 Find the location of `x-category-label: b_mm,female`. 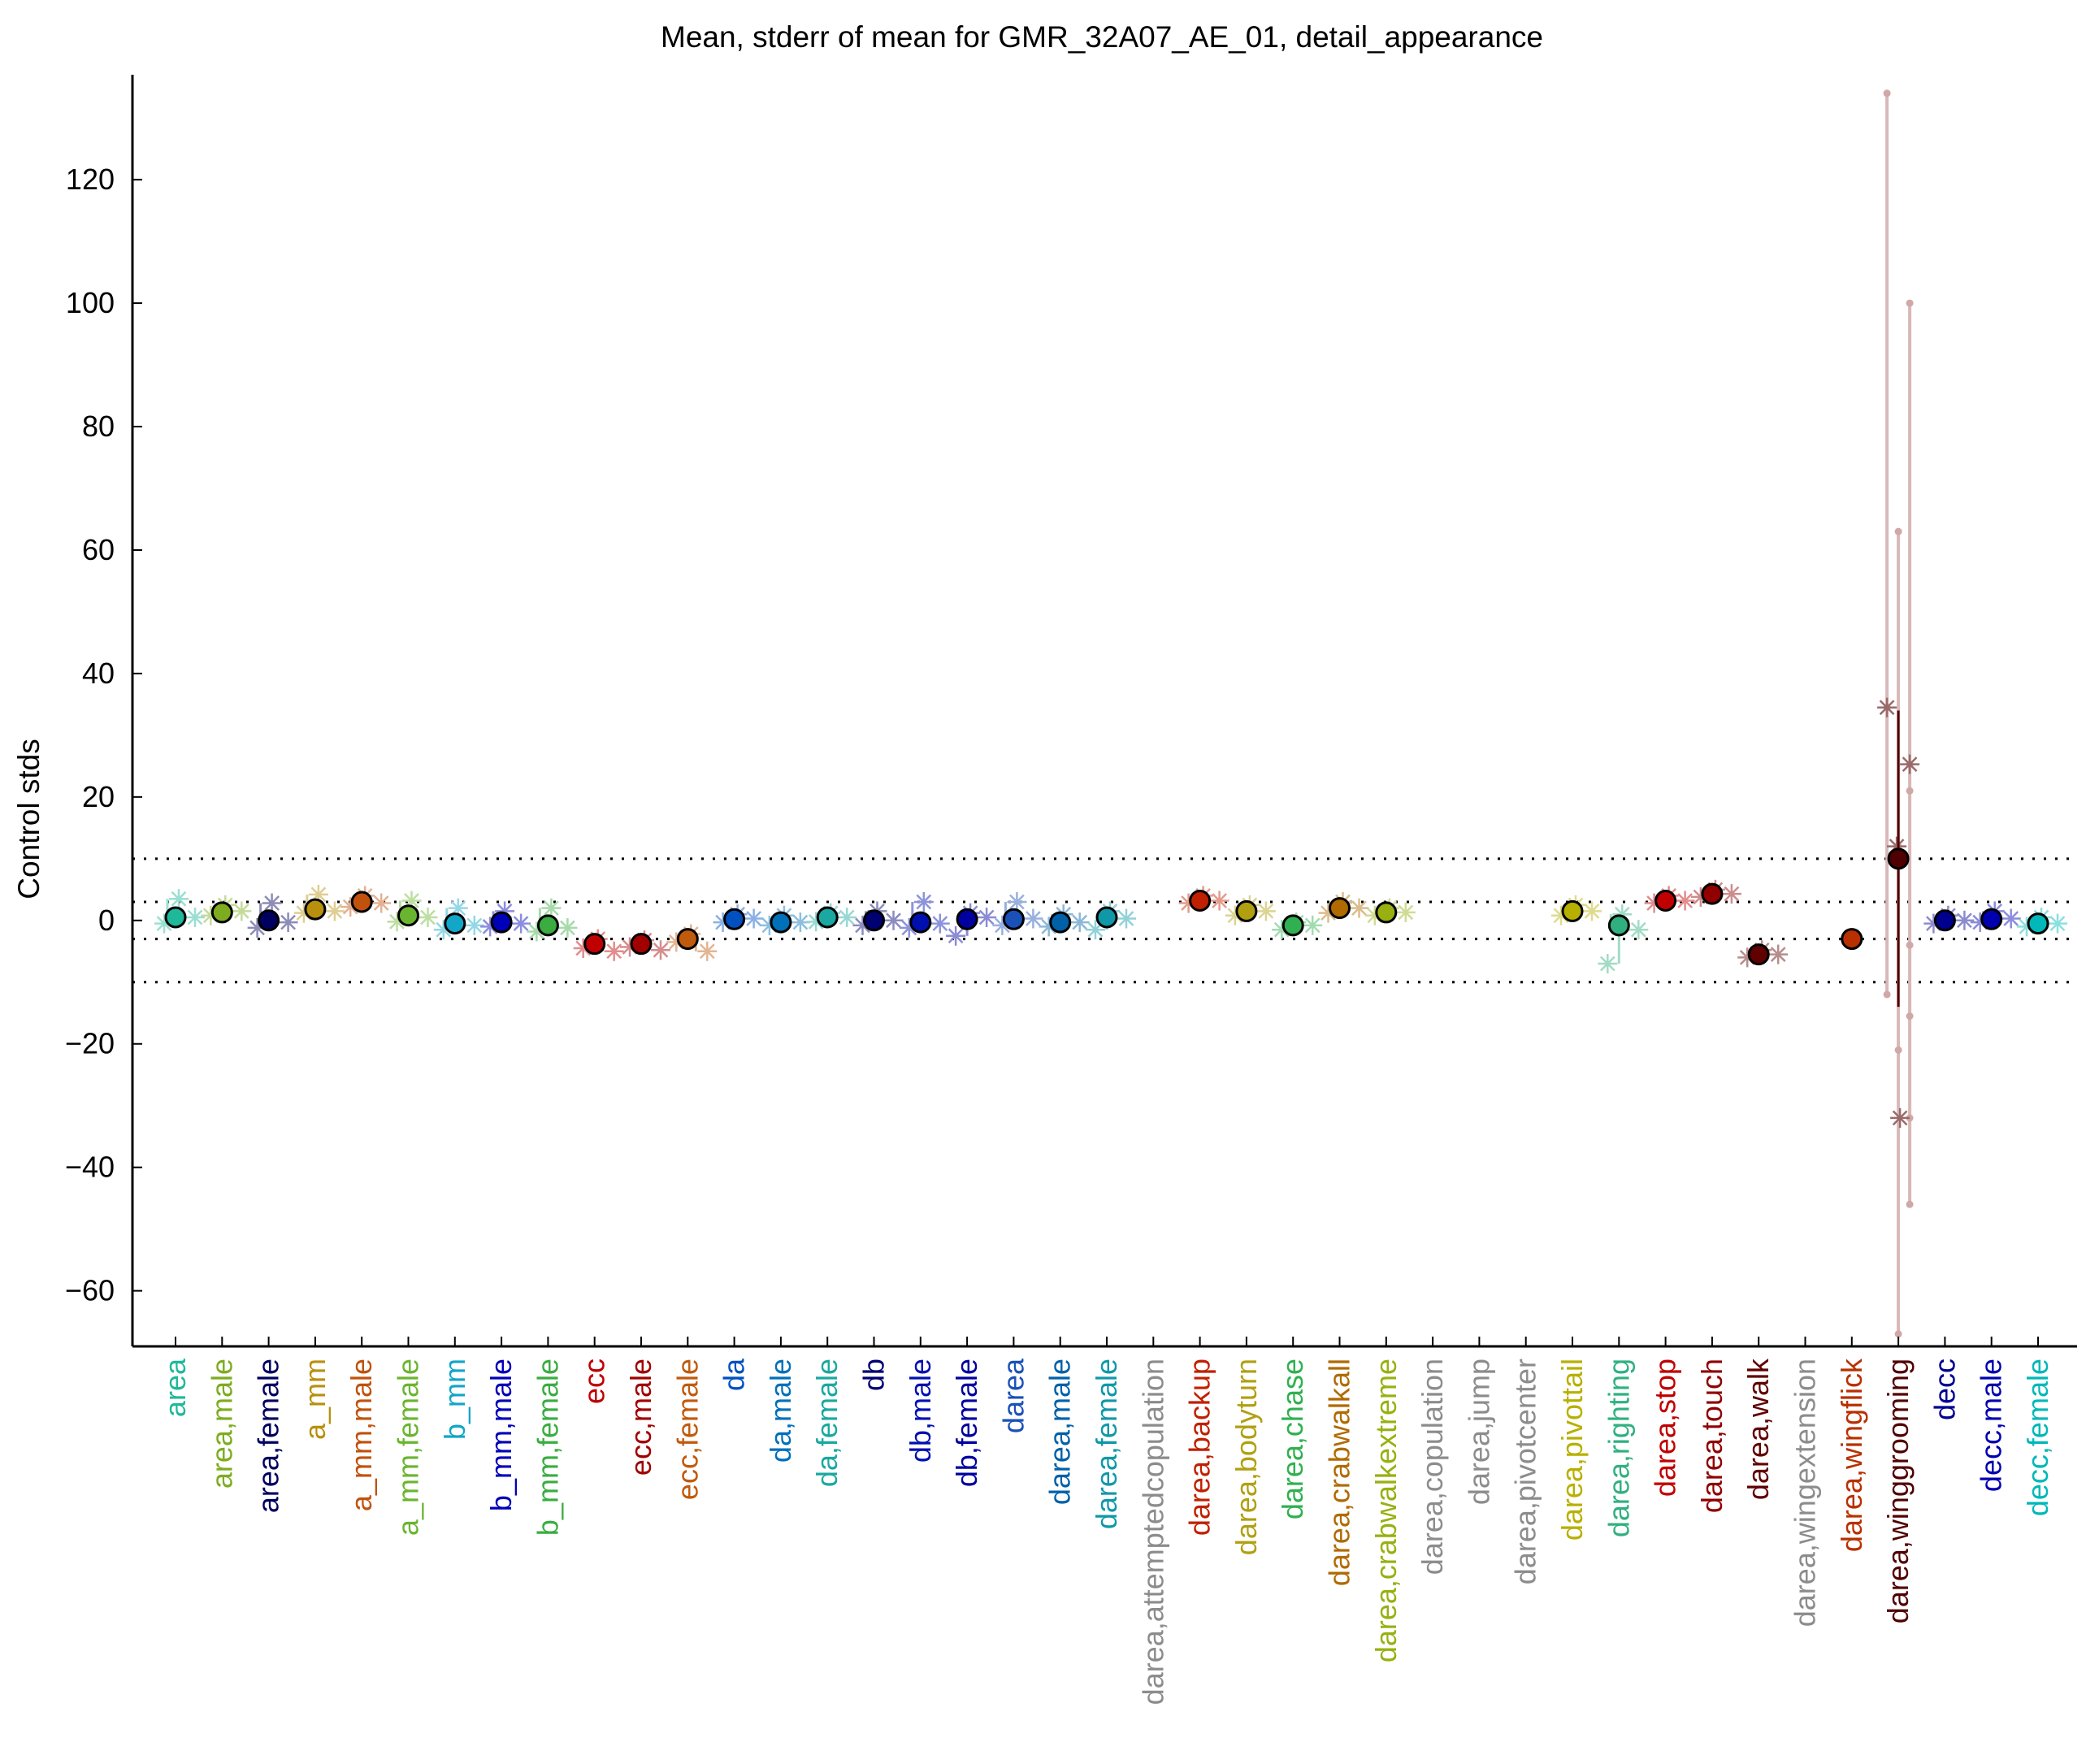

x-category-label: b_mm,female is located at coordinates (547, 1447).